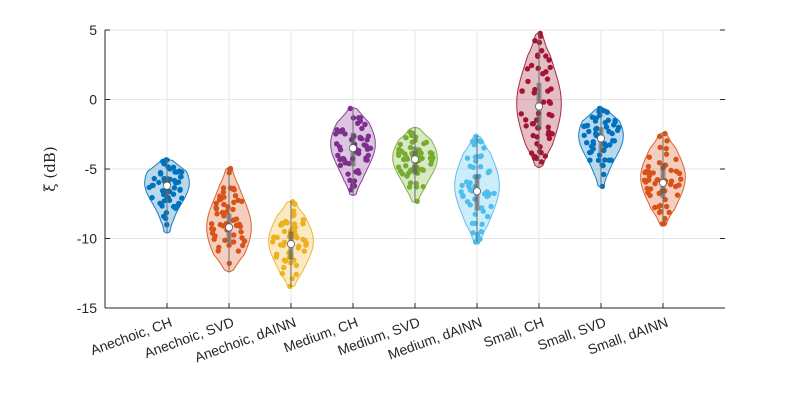 This screenshot has height=400, width=800. What do you see at coordinates (50, 168) in the screenshot?
I see `y-axis-label: ξ (dB)` at bounding box center [50, 168].